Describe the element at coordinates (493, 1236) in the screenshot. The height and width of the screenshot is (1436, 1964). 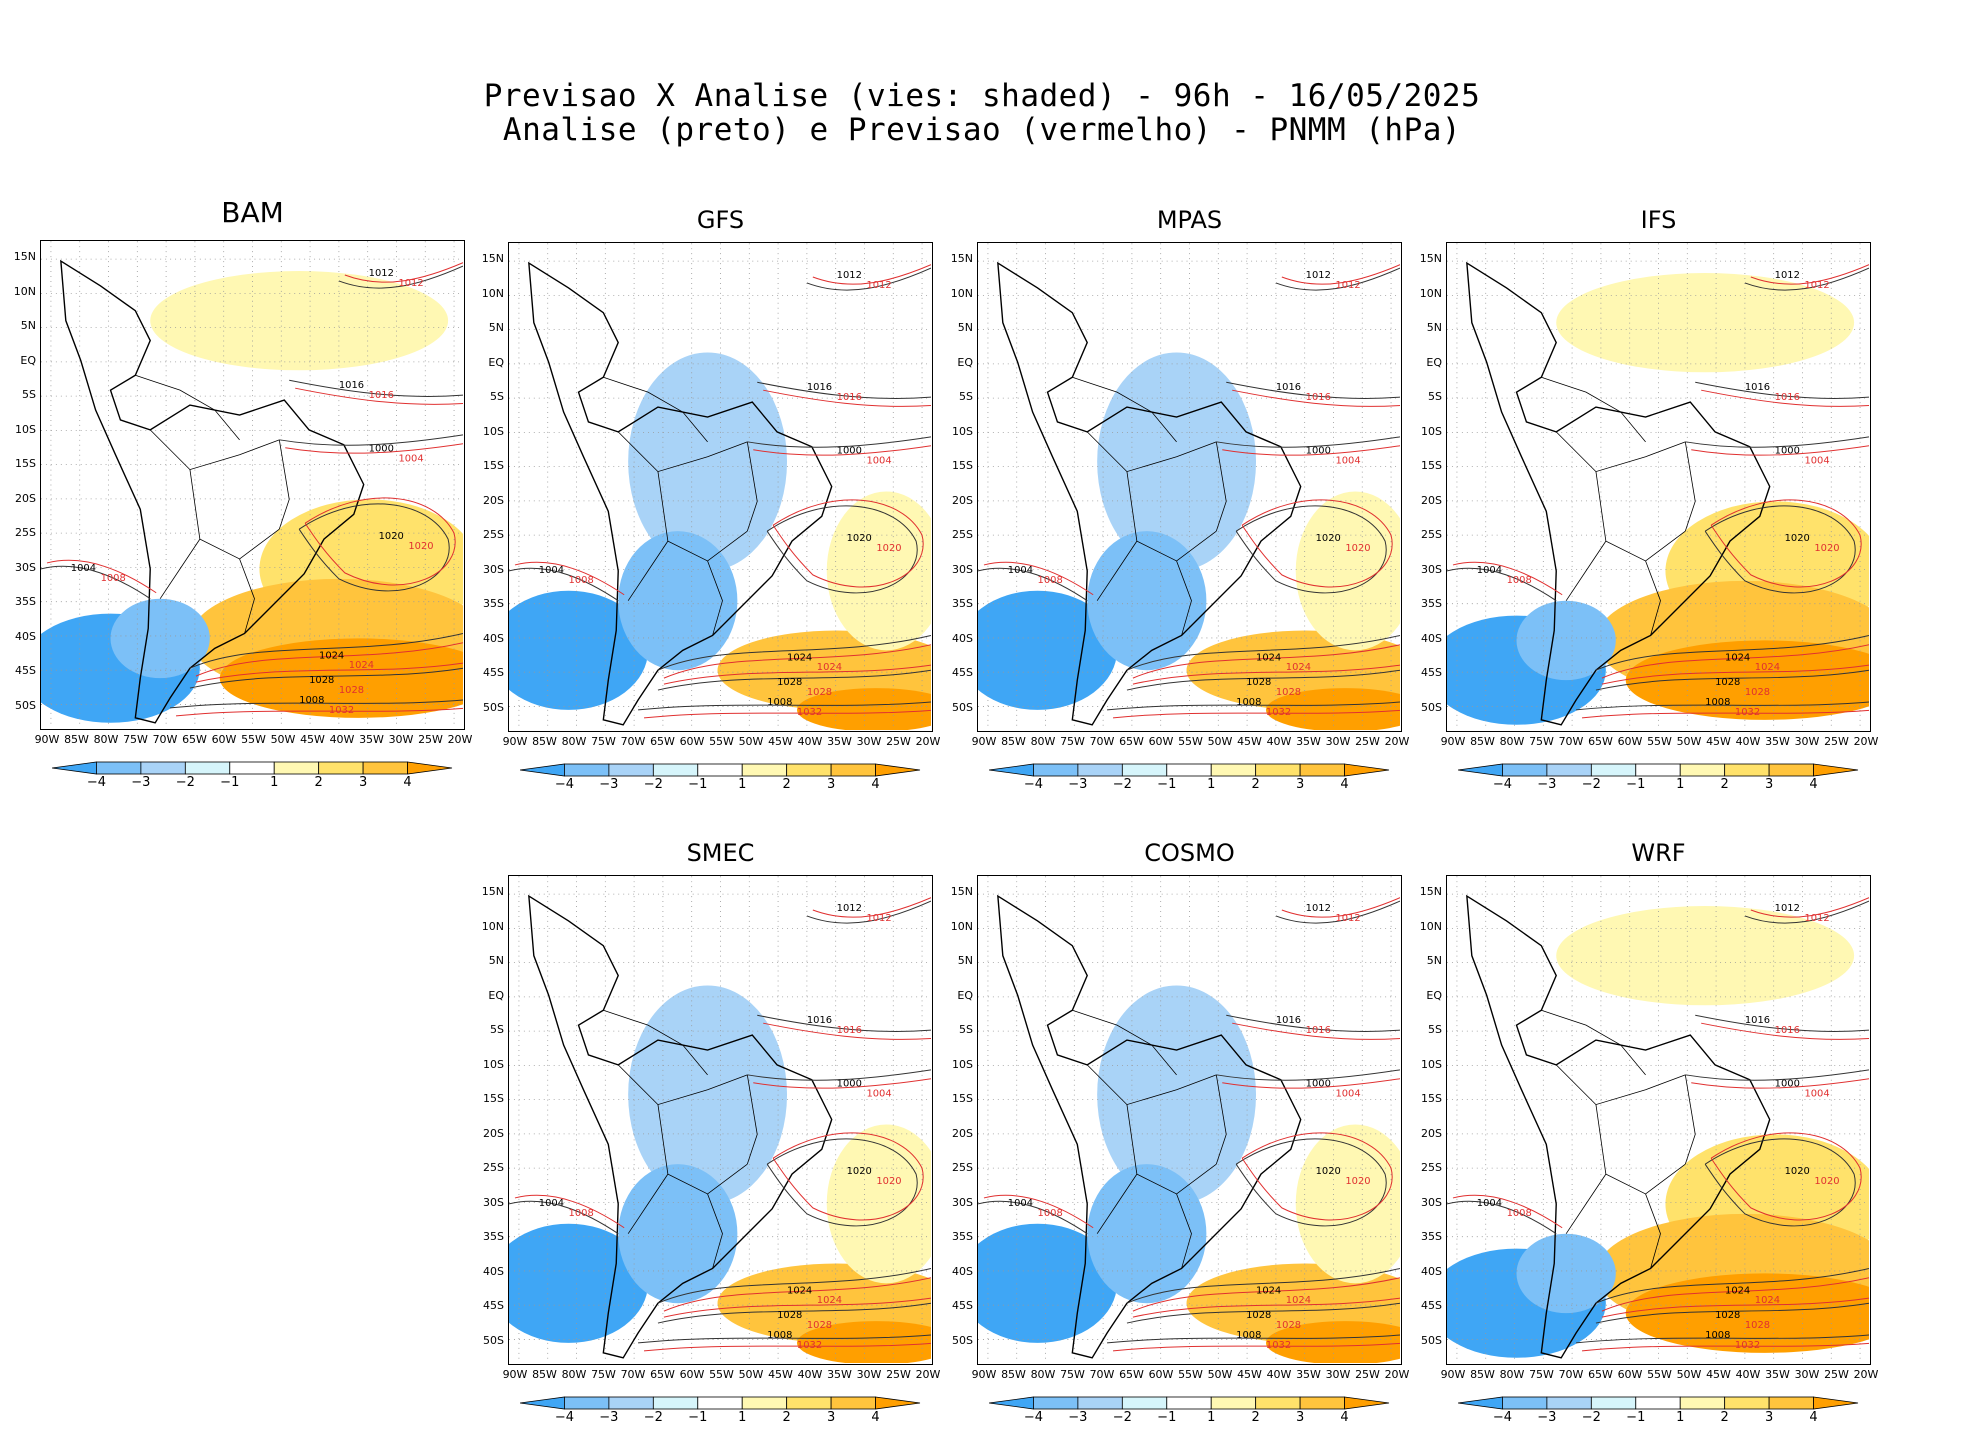
I see `lat-tick-label: 35S` at that location.